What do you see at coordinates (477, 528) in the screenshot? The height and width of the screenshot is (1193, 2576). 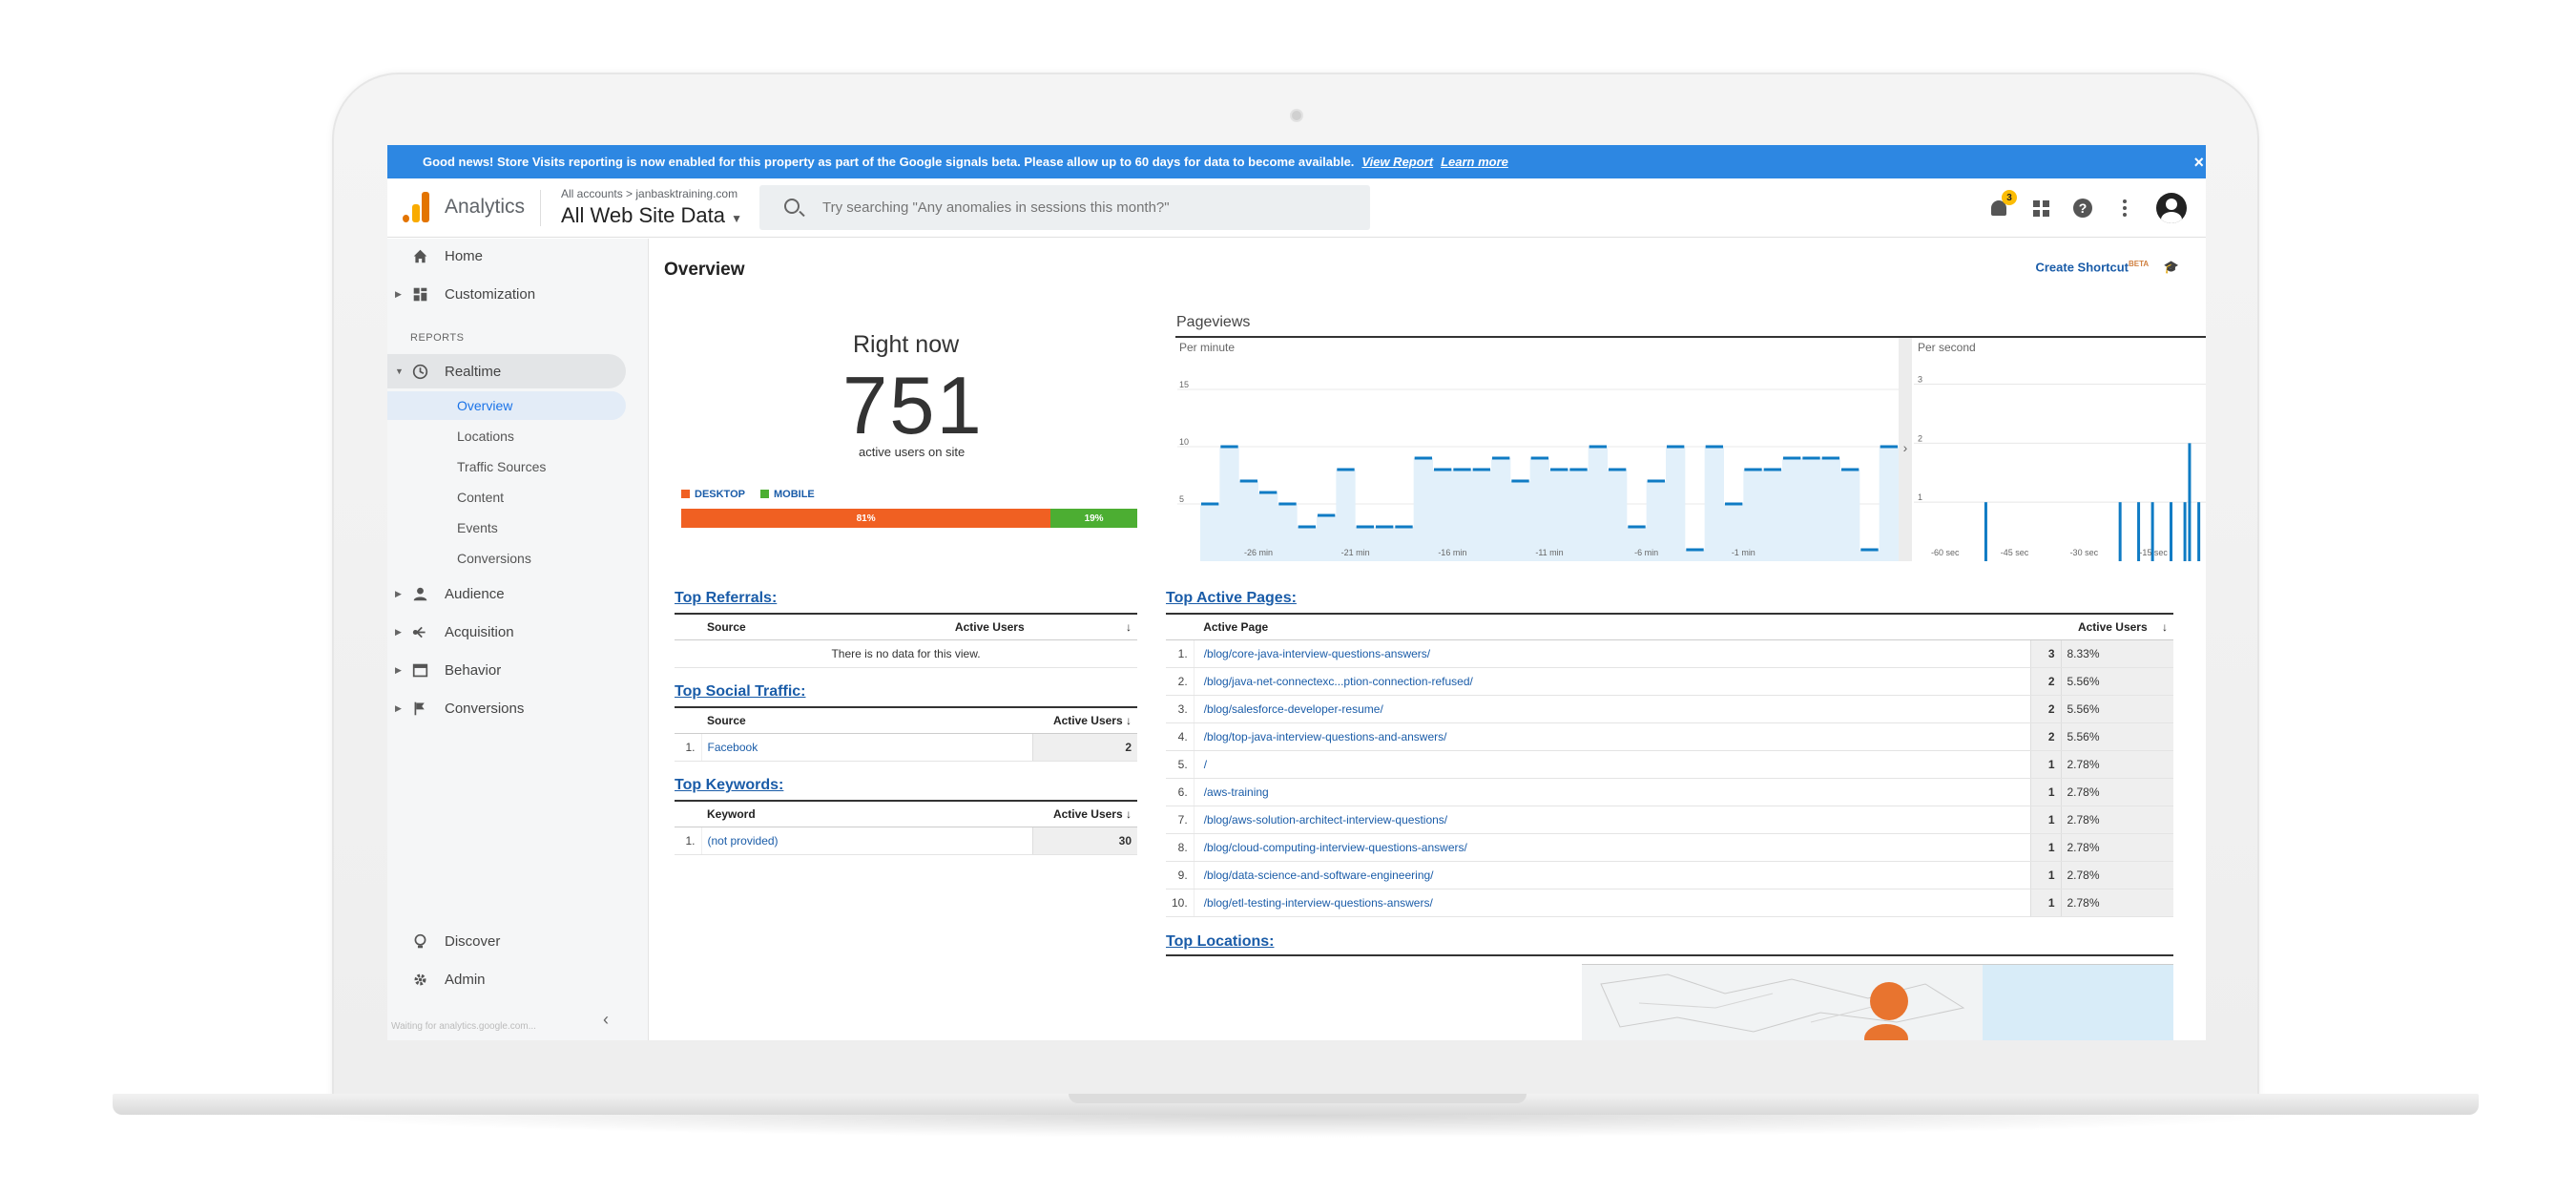 I see `sidebar-subitem-events: Events` at bounding box center [477, 528].